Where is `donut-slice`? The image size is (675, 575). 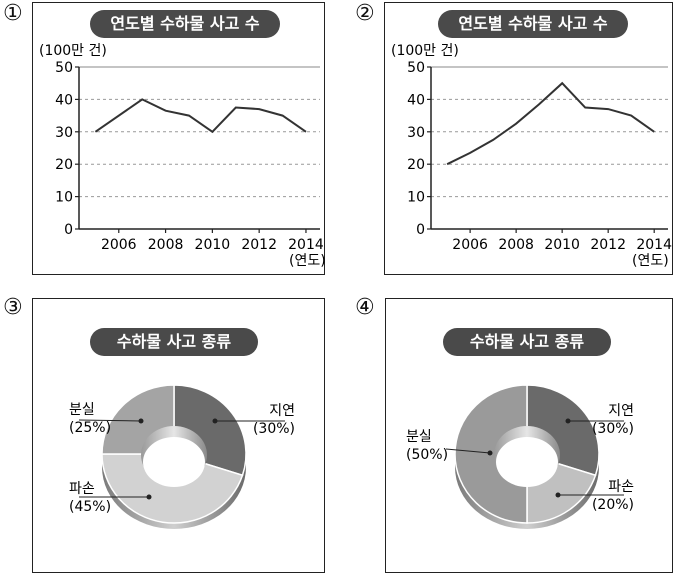 donut-slice is located at coordinates (172, 488).